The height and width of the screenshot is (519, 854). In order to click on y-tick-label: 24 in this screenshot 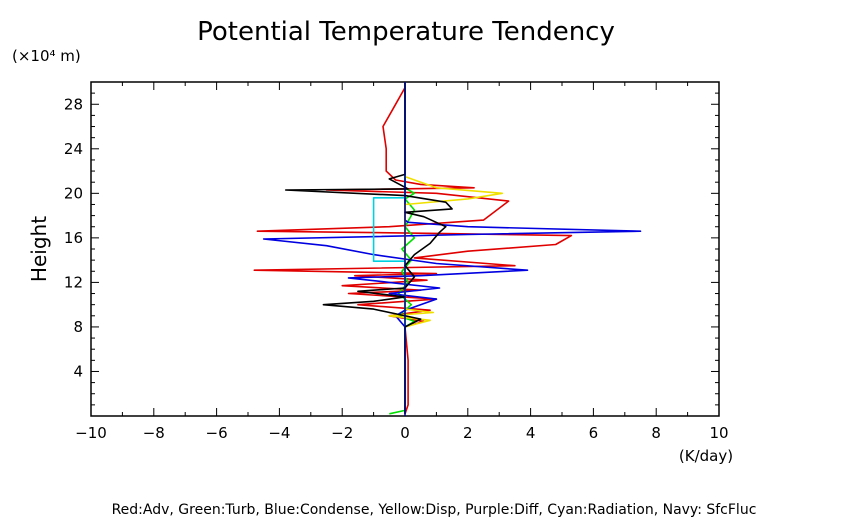, I will do `click(73, 149)`.